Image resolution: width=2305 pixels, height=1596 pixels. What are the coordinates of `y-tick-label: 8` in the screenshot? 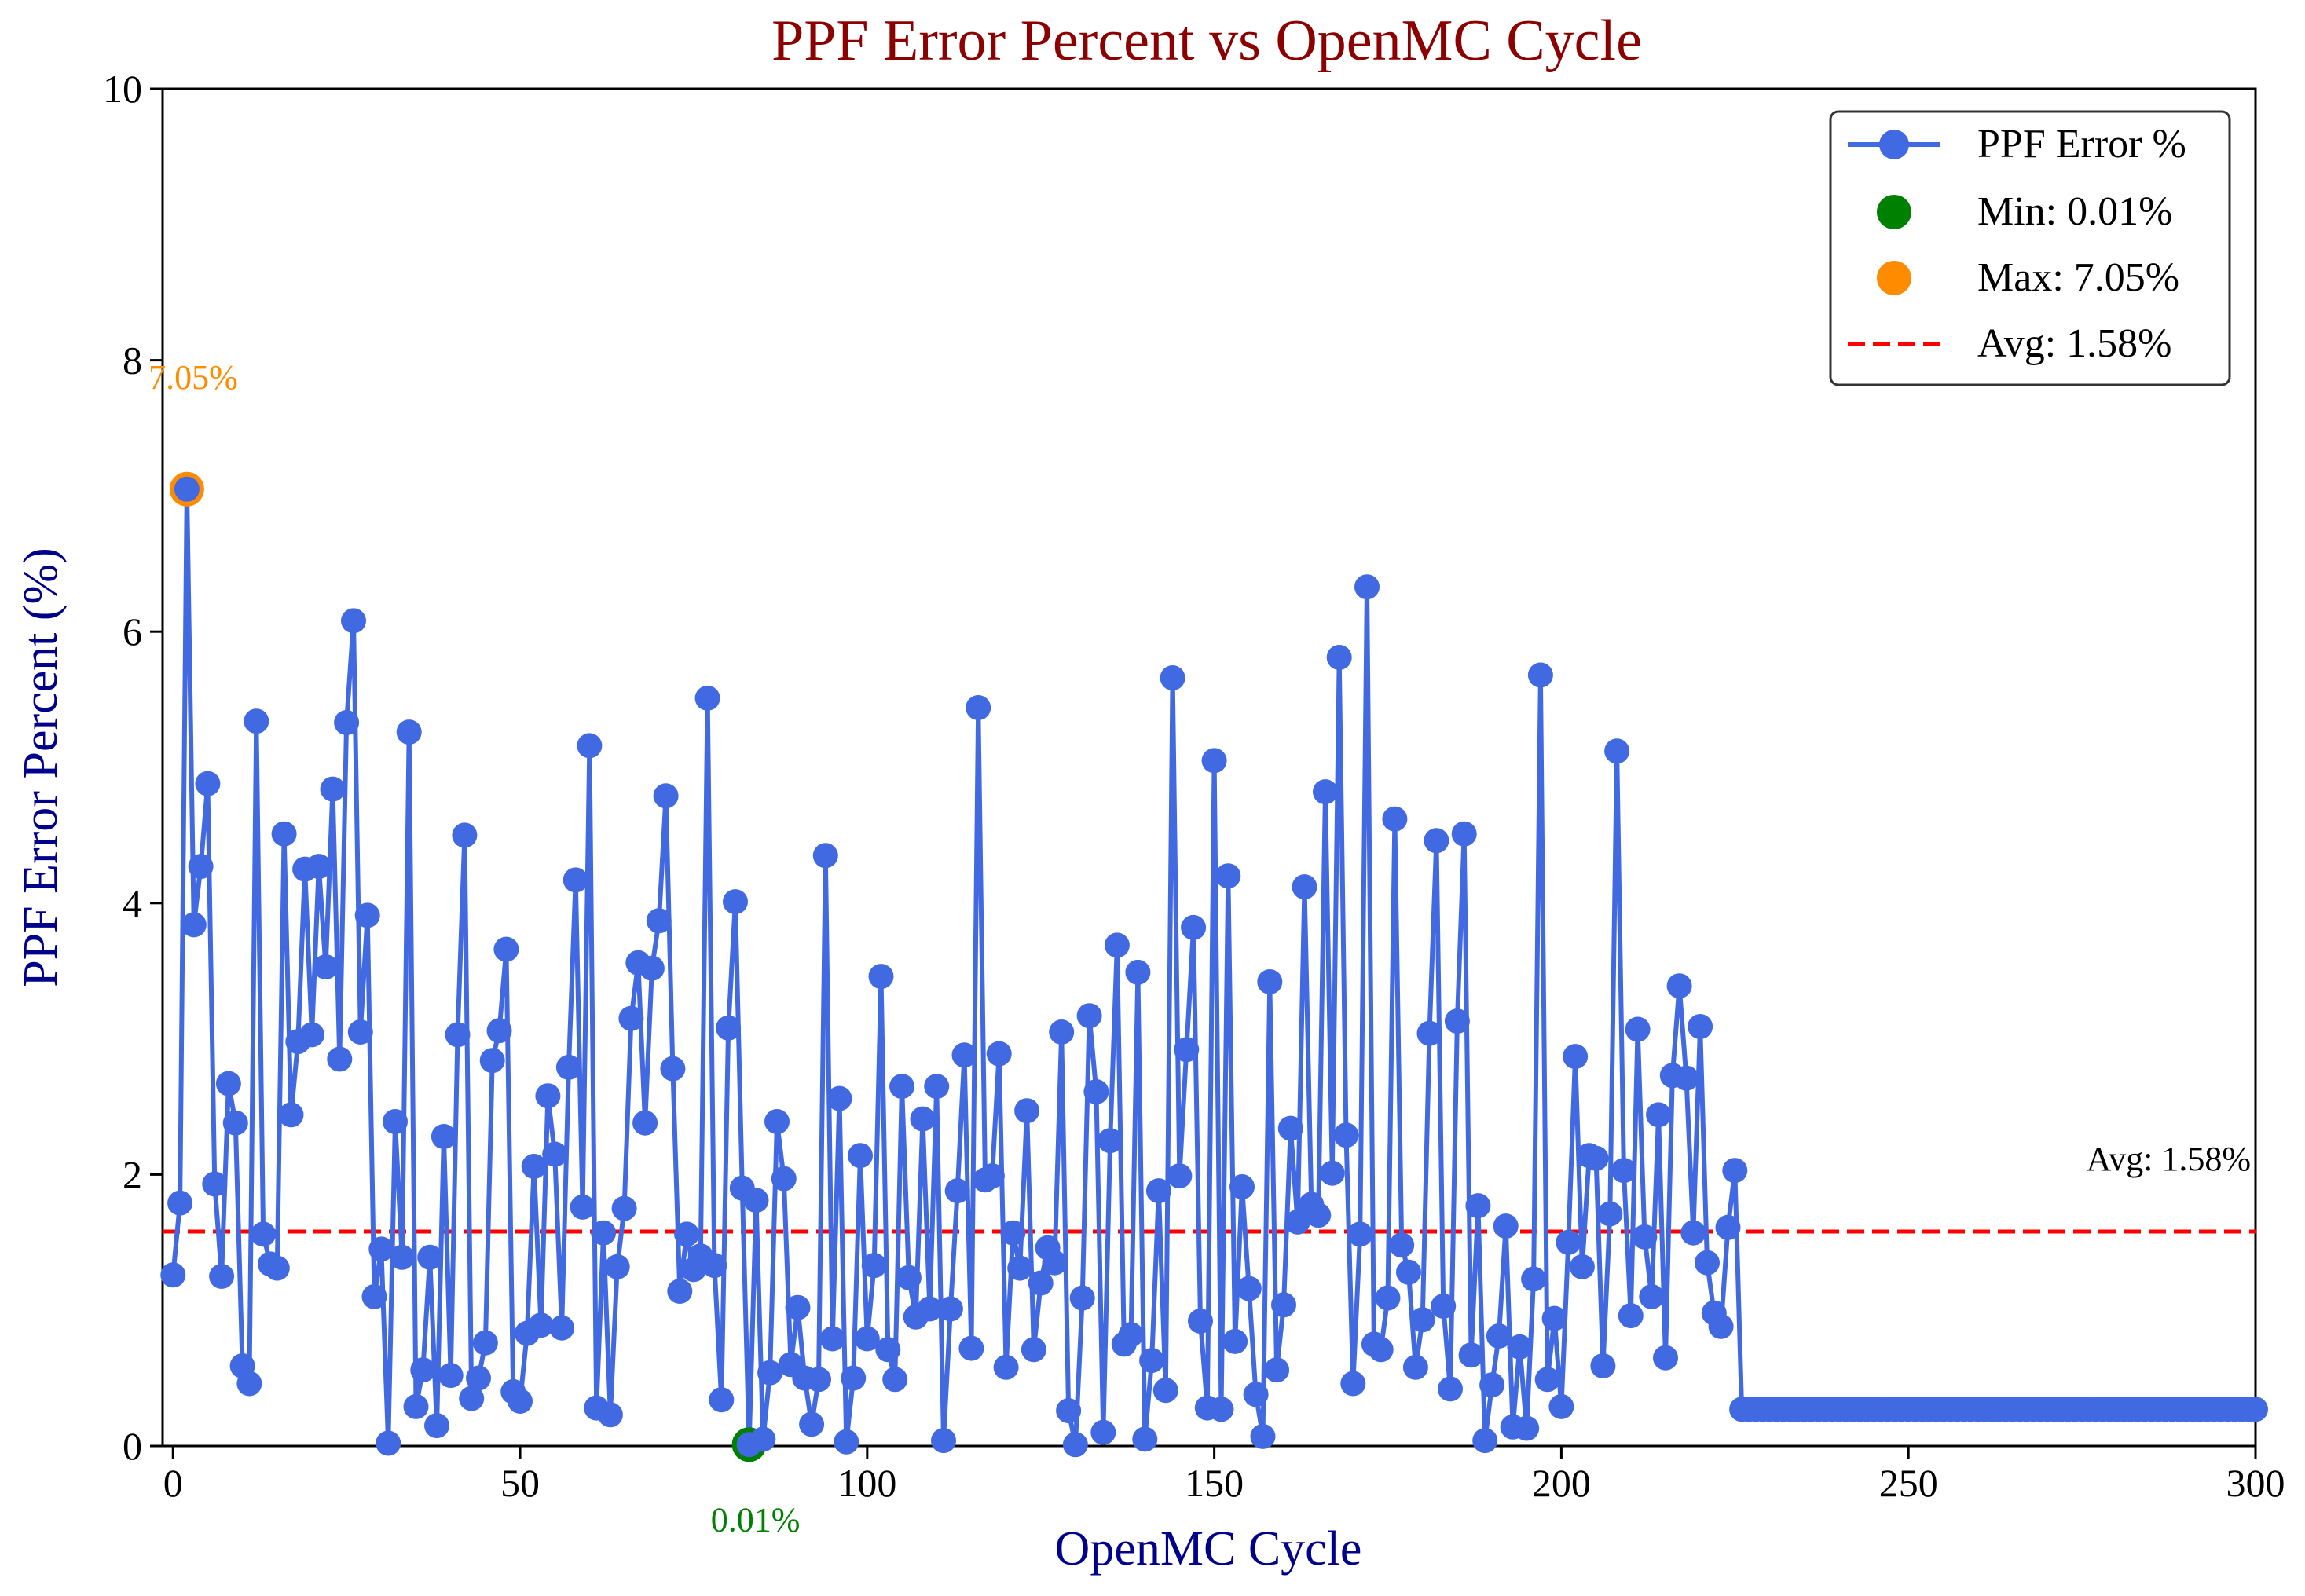 It's located at (133, 361).